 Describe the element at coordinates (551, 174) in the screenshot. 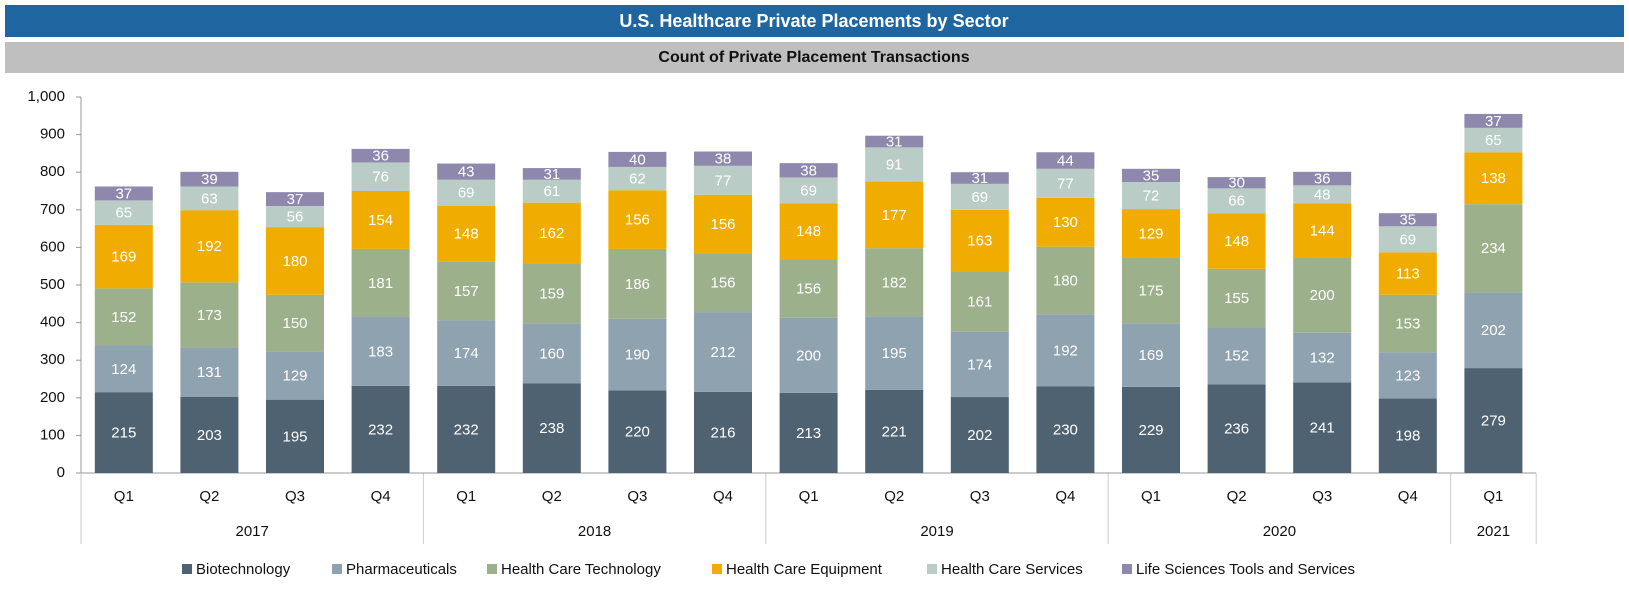

I see `data-label: 31` at that location.